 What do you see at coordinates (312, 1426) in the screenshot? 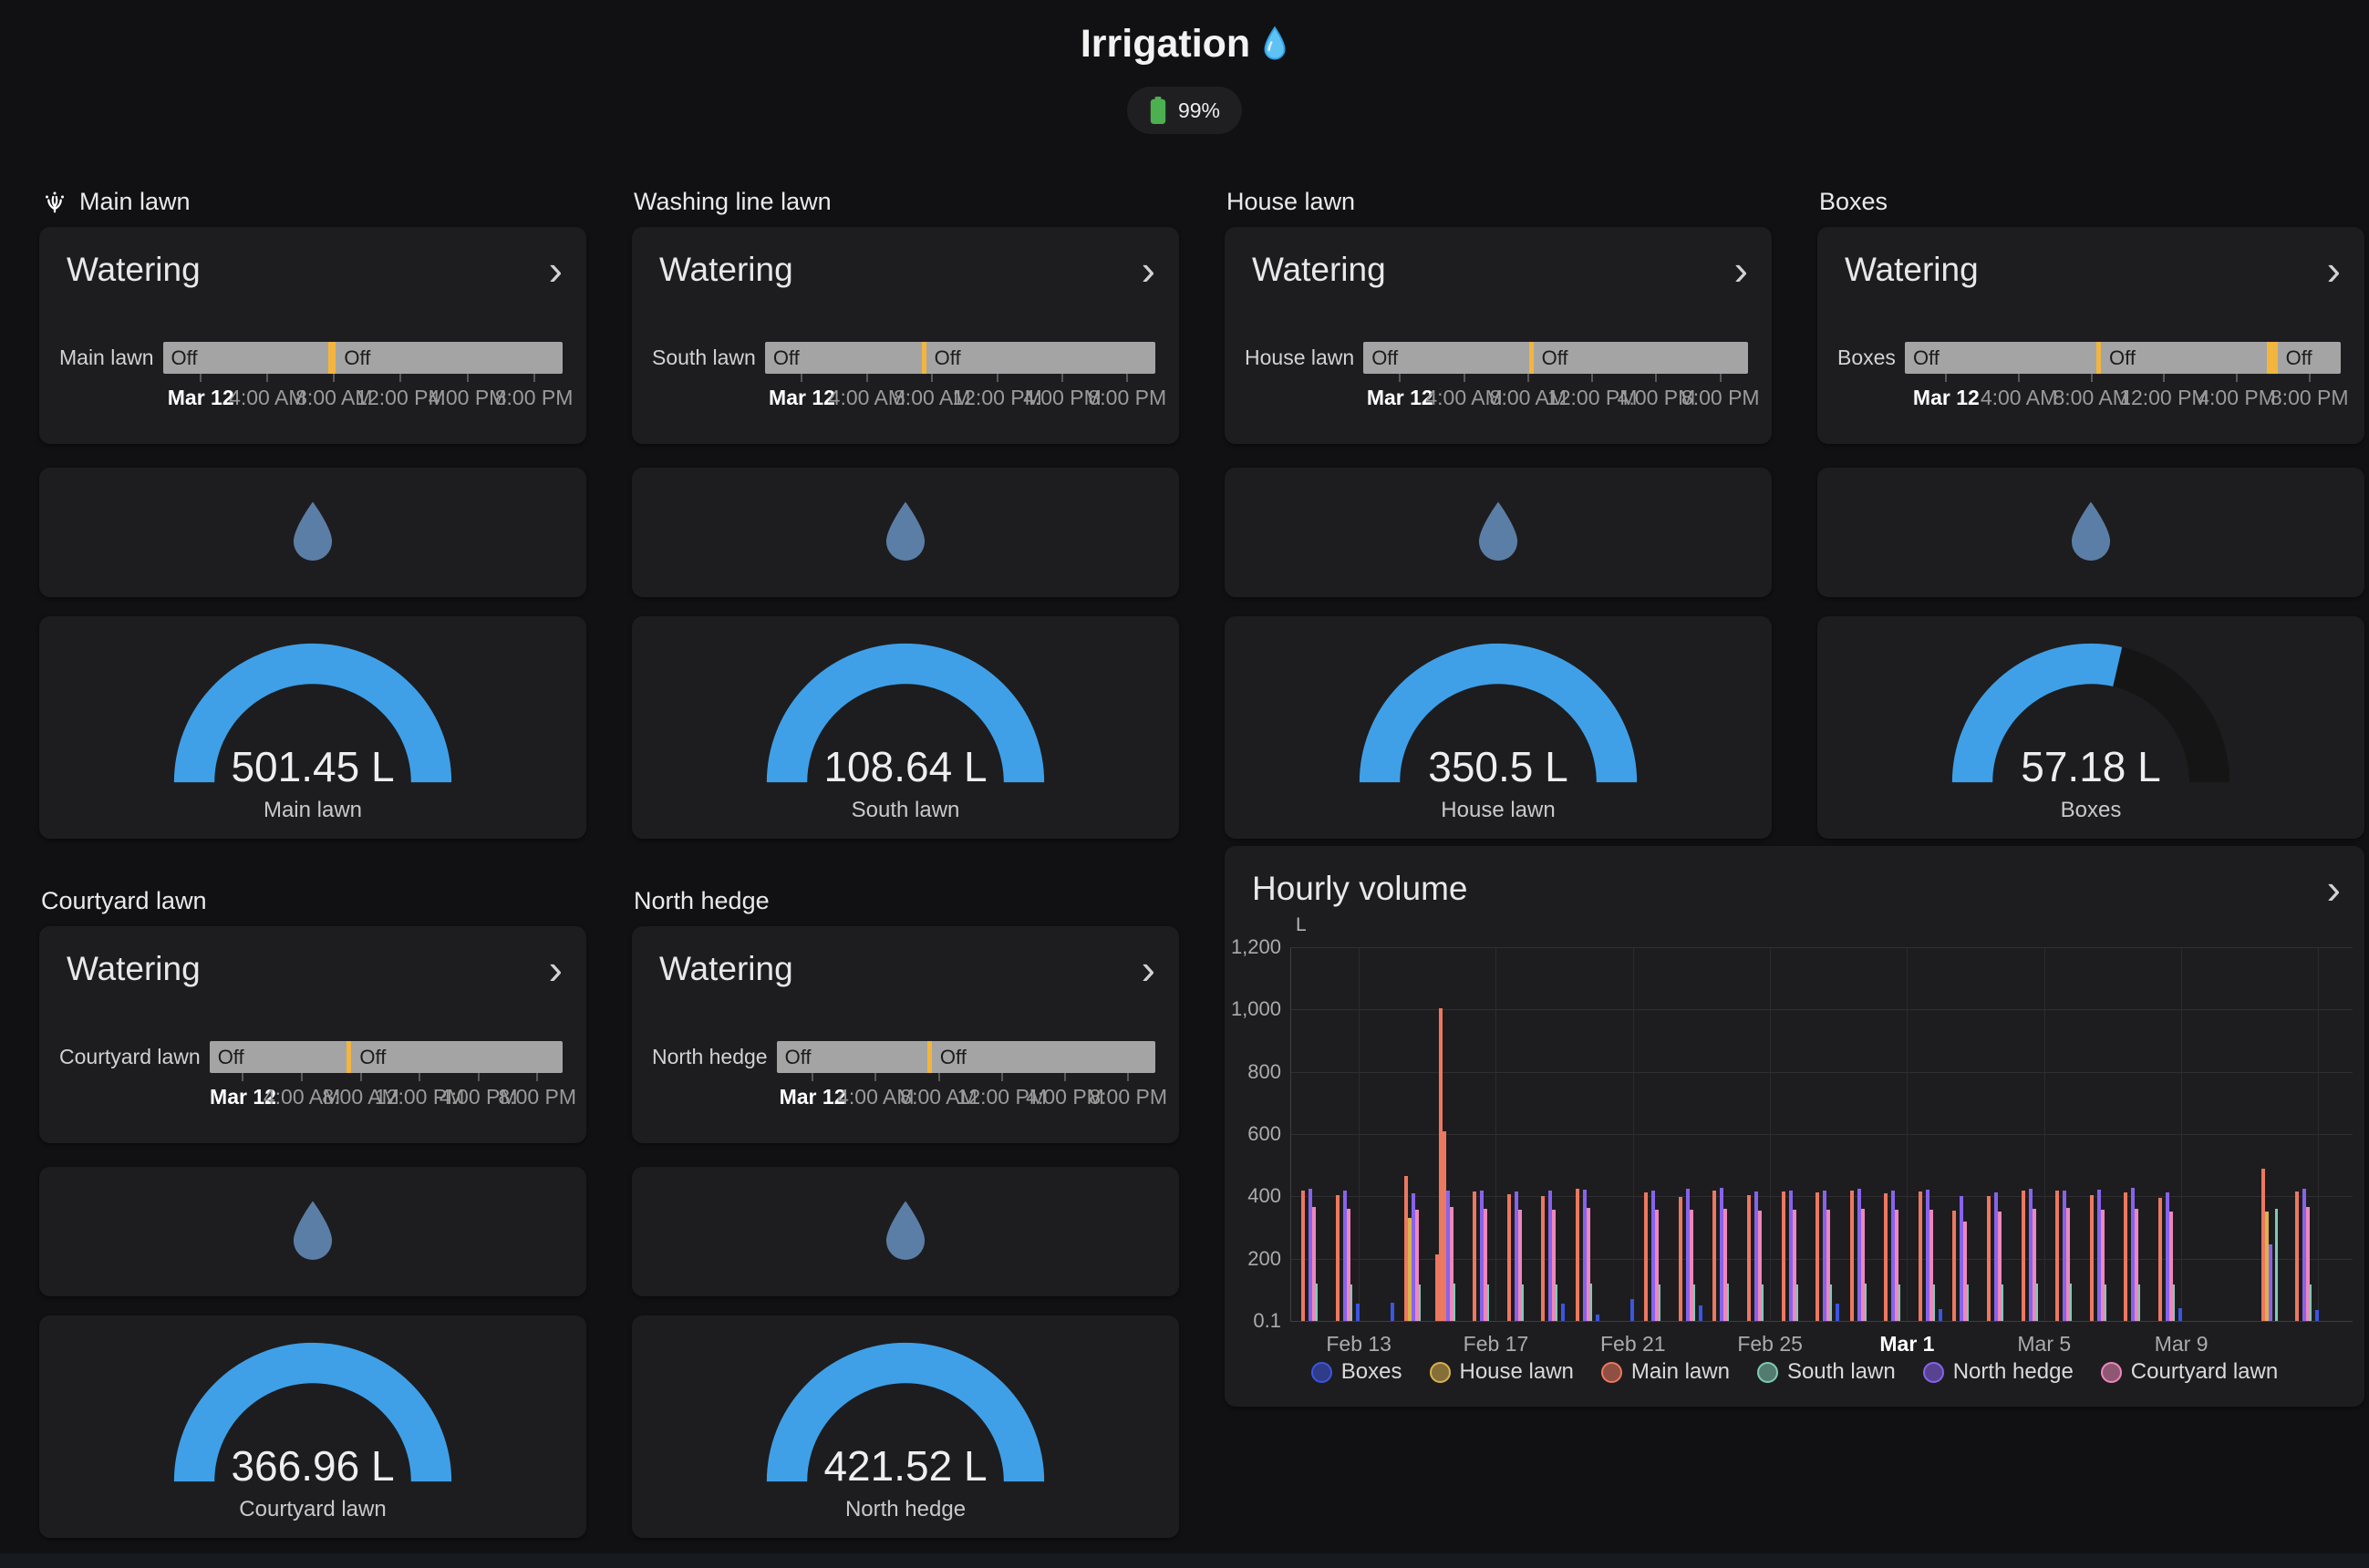
I see `gauge-card: 366.96 L Courtyard lawn` at bounding box center [312, 1426].